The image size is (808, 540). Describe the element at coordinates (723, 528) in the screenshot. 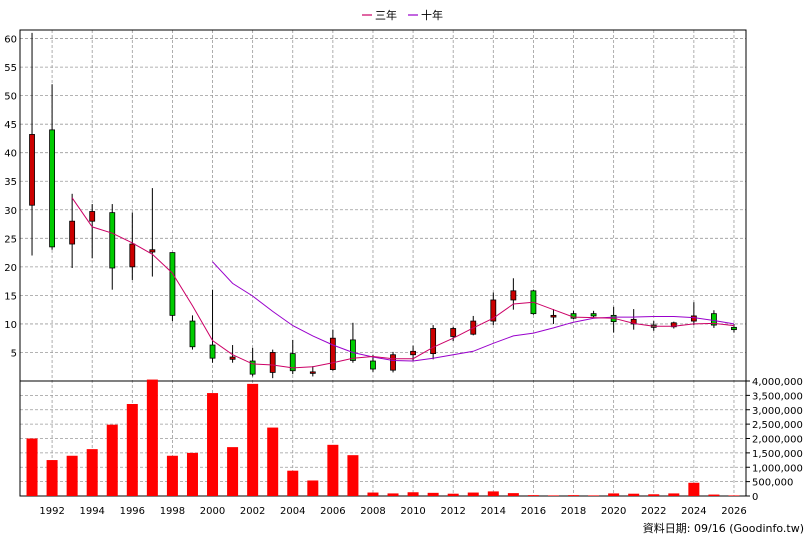

I see `source-note: 資料日期: 09/16 (Goodinfo.tw)` at that location.